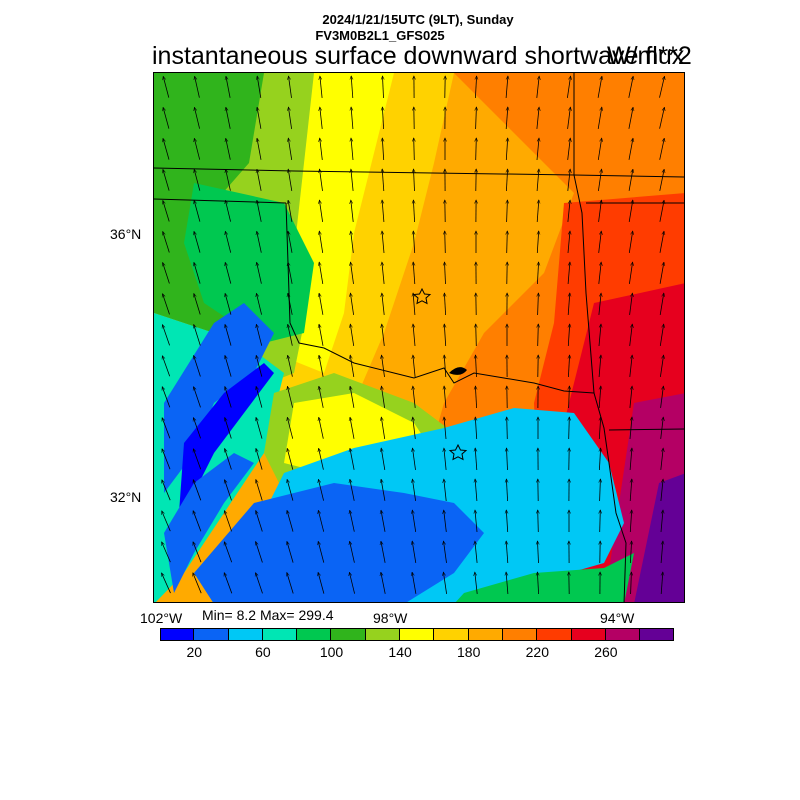 The height and width of the screenshot is (800, 800). I want to click on shade-green2-region, so click(249, 263).